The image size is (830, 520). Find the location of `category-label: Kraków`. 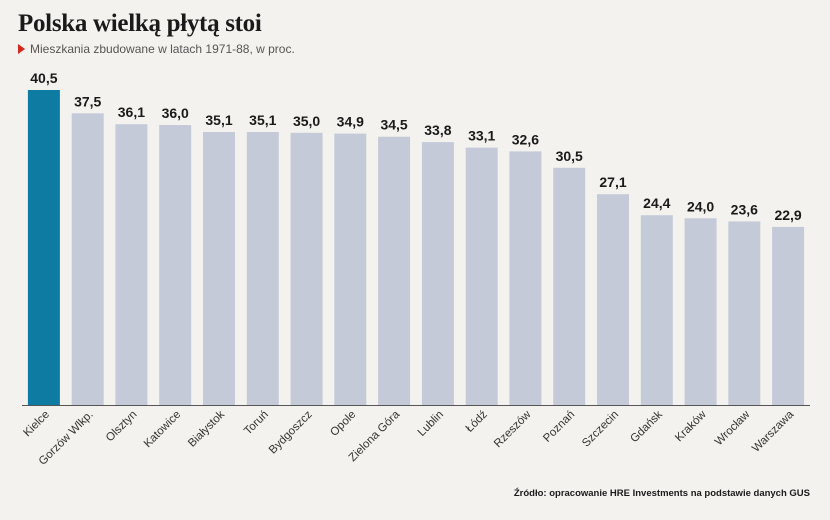

category-label: Kraków is located at coordinates (691, 426).